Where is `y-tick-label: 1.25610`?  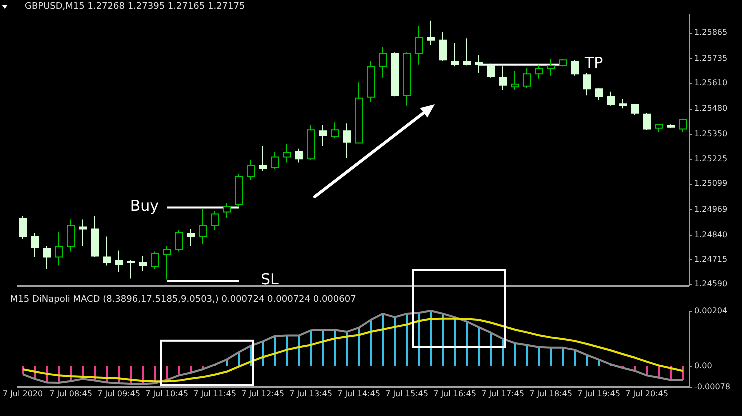
y-tick-label: 1.25610 is located at coordinates (711, 83).